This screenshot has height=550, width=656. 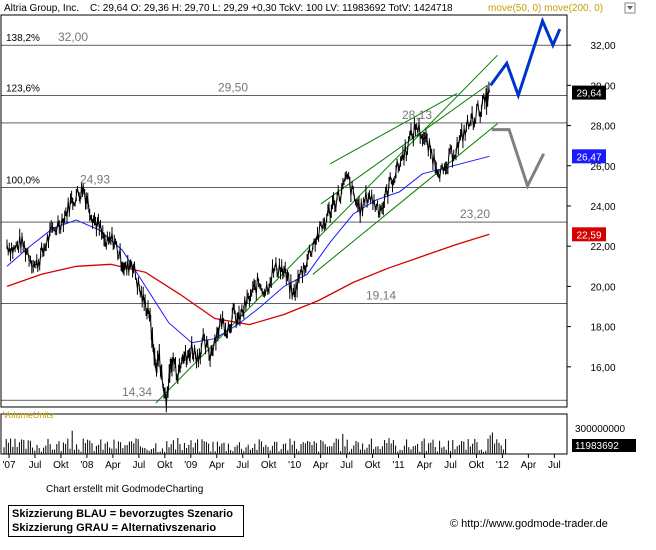 What do you see at coordinates (554, 465) in the screenshot?
I see `x-tick-label-21: Jul` at bounding box center [554, 465].